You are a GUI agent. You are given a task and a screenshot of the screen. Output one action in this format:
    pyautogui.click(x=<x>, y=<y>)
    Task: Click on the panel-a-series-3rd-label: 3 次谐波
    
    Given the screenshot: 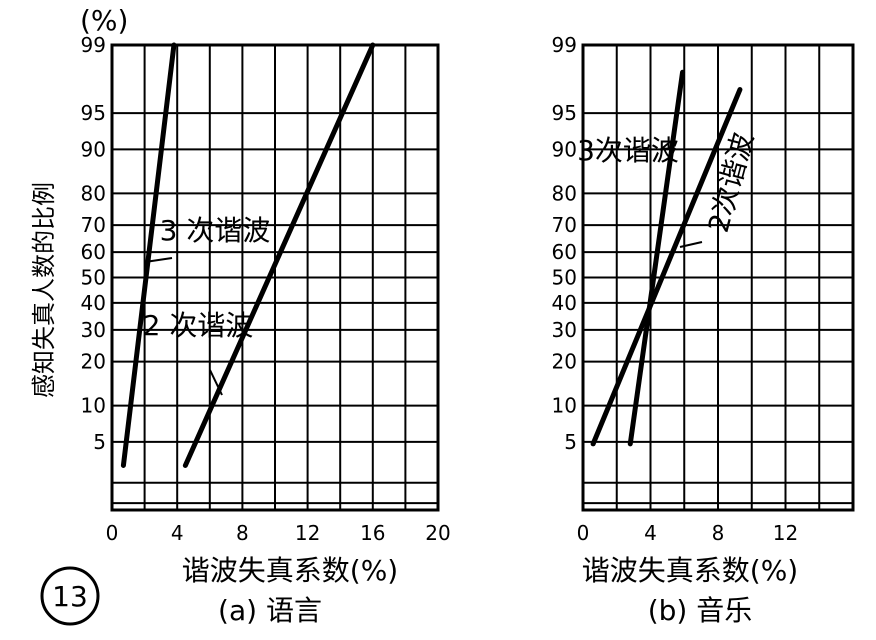 What is the action you would take?
    pyautogui.click(x=215, y=230)
    